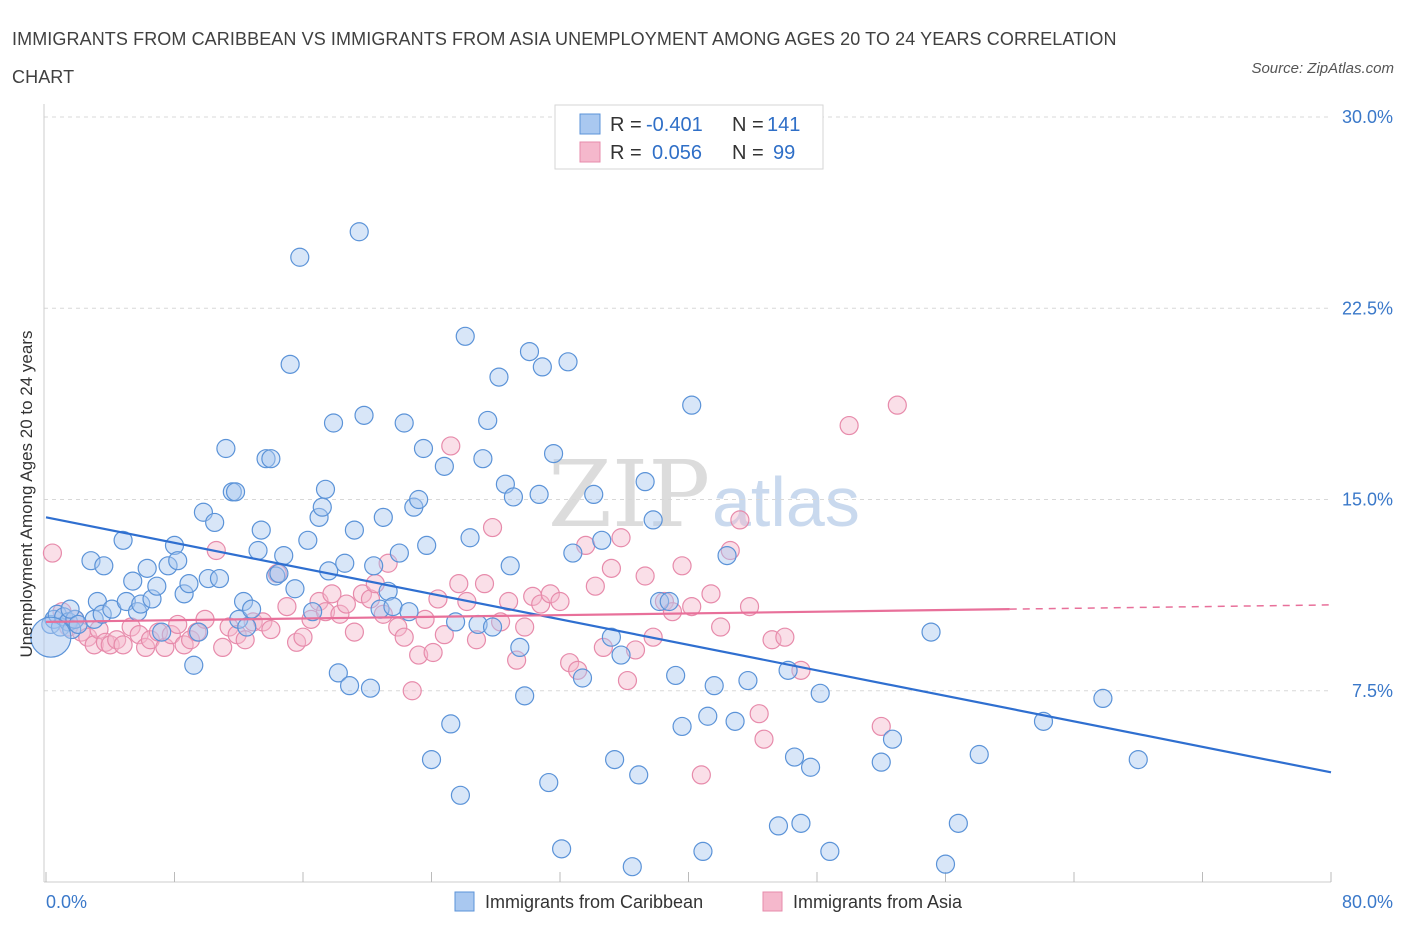 The height and width of the screenshot is (930, 1406). Describe the element at coordinates (786, 502) in the screenshot. I see `watermark-atlas: atlas` at that location.